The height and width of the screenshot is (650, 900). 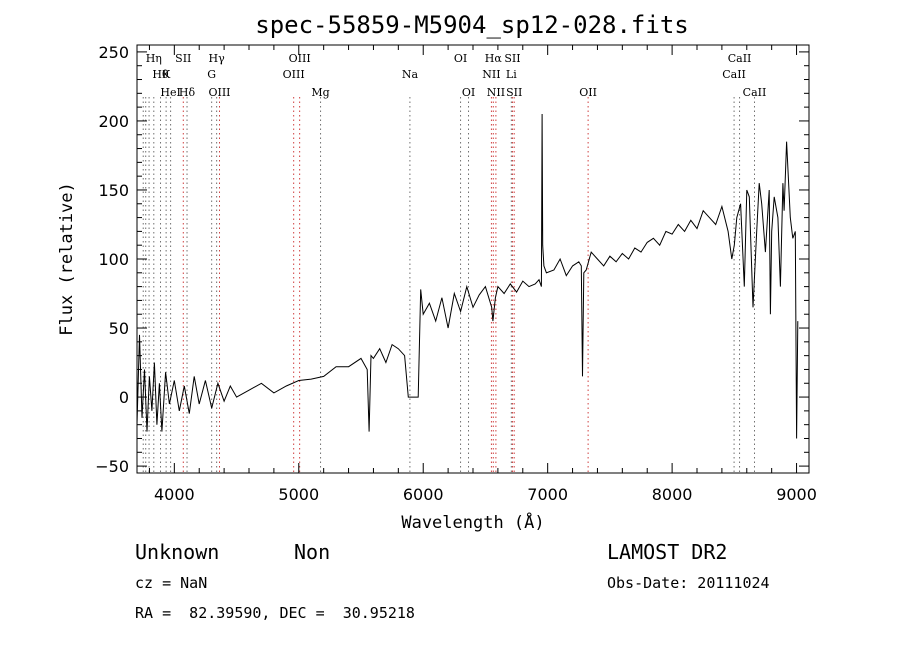 I want to click on redshift-cz: cz = NaN, so click(x=171, y=583).